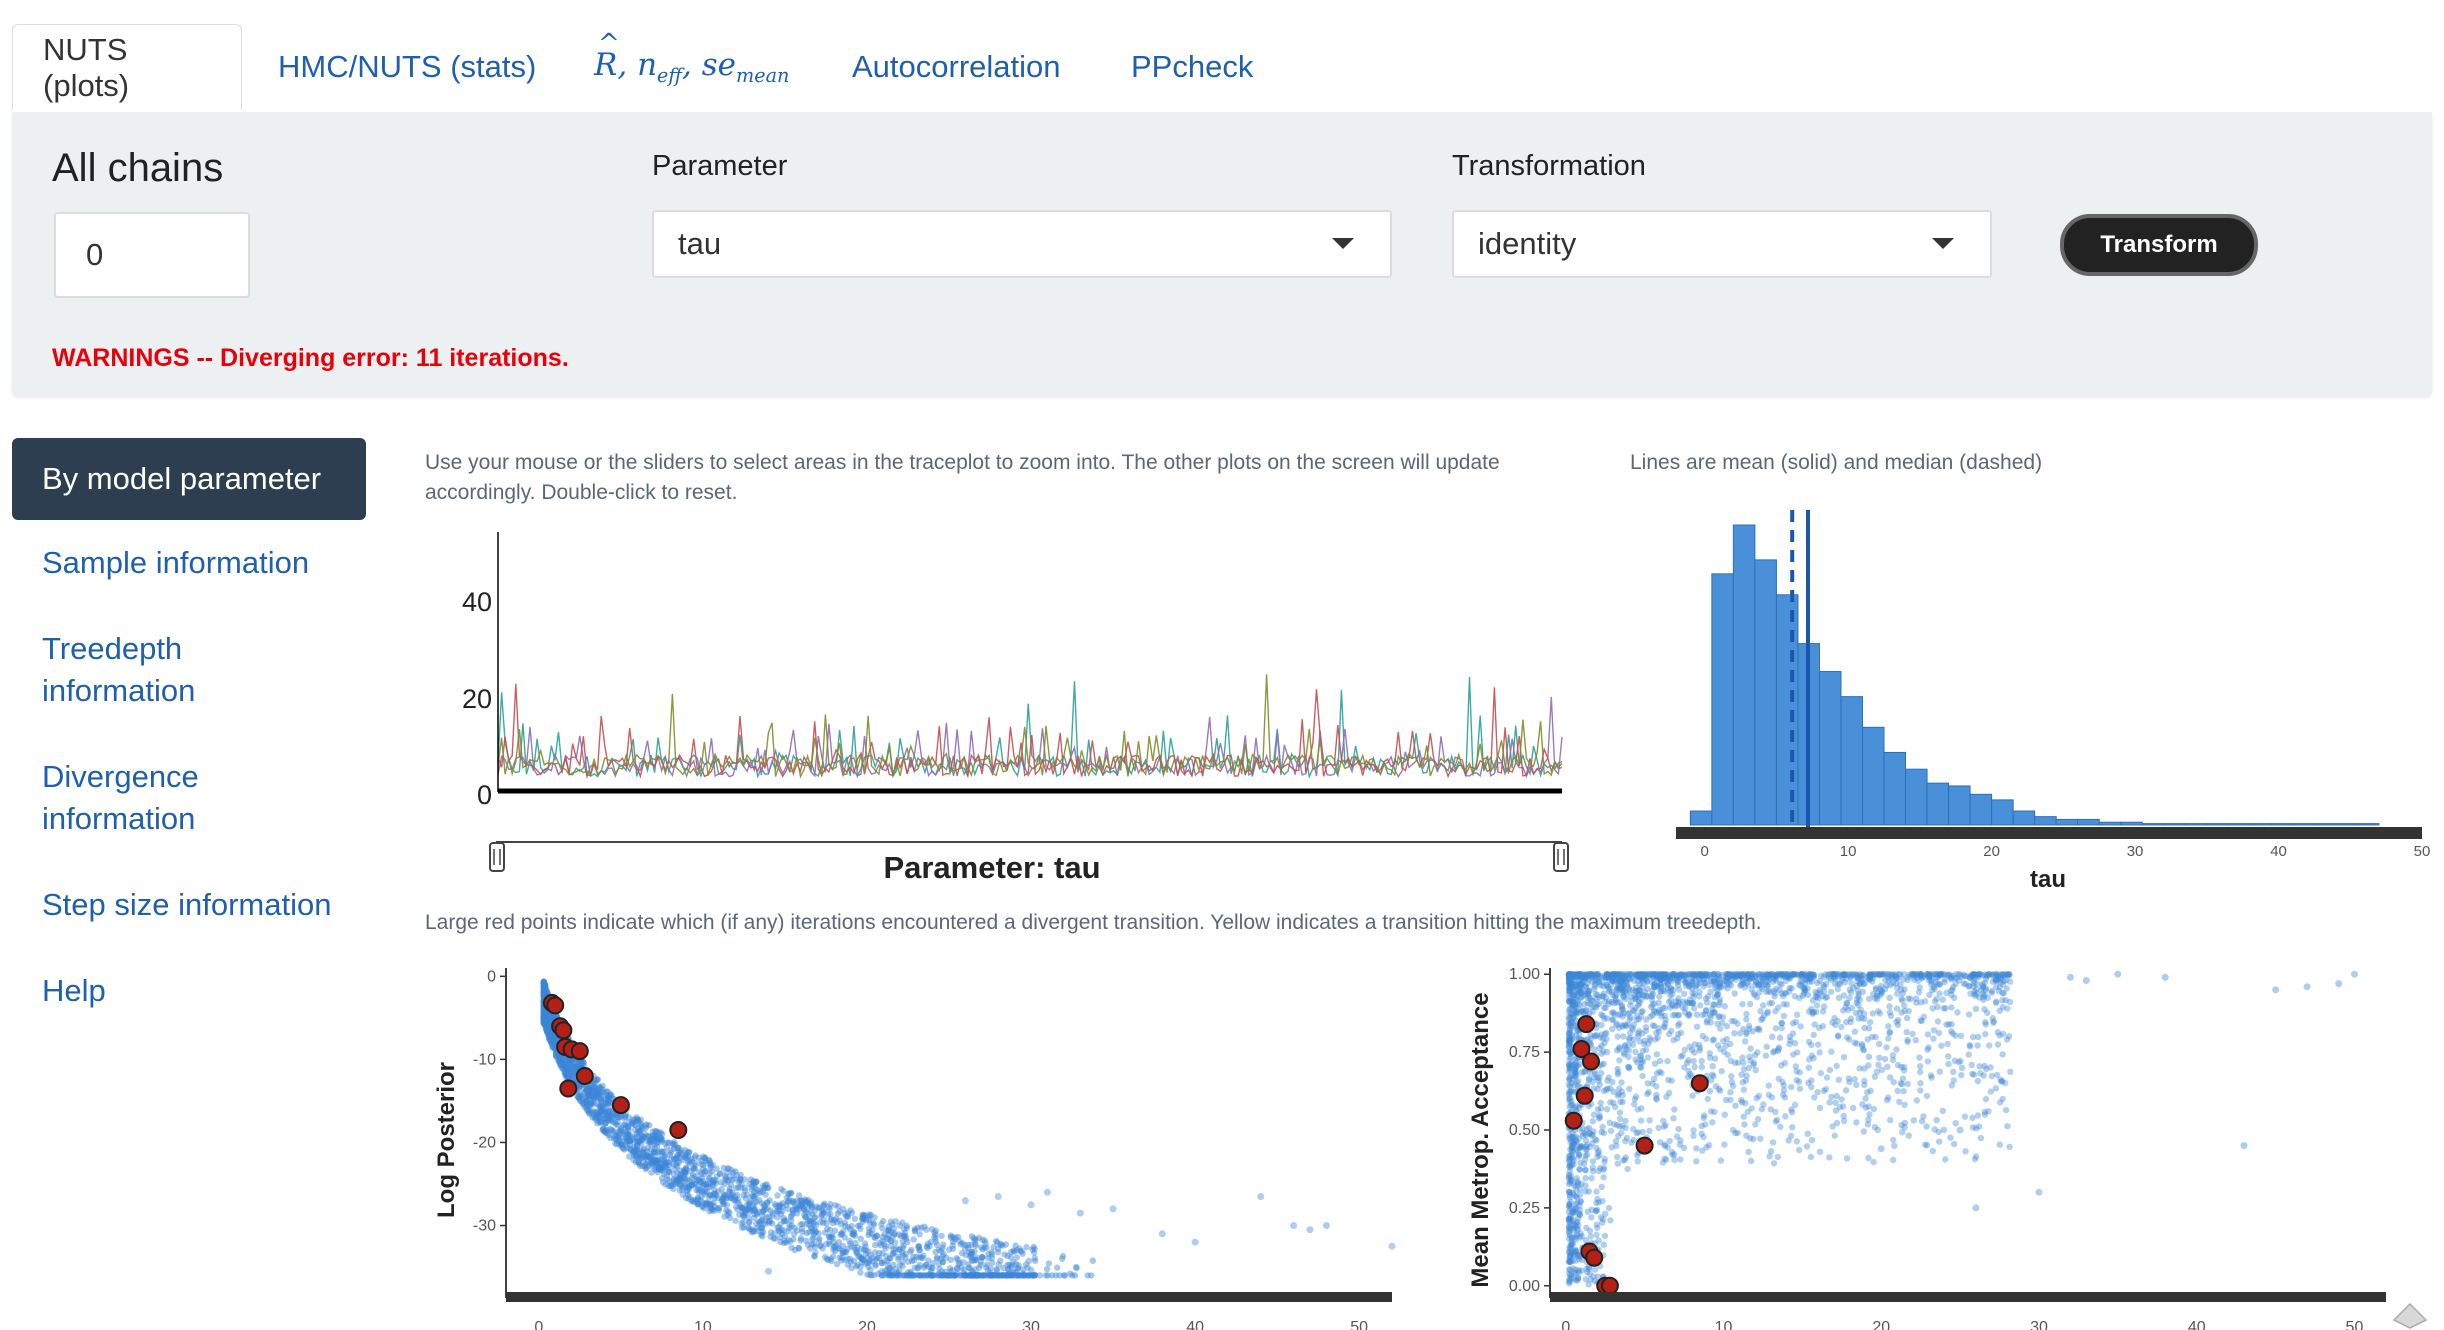 This screenshot has height=1330, width=2444. Describe the element at coordinates (1022, 244) in the screenshot. I see `parameter-select: tau` at that location.